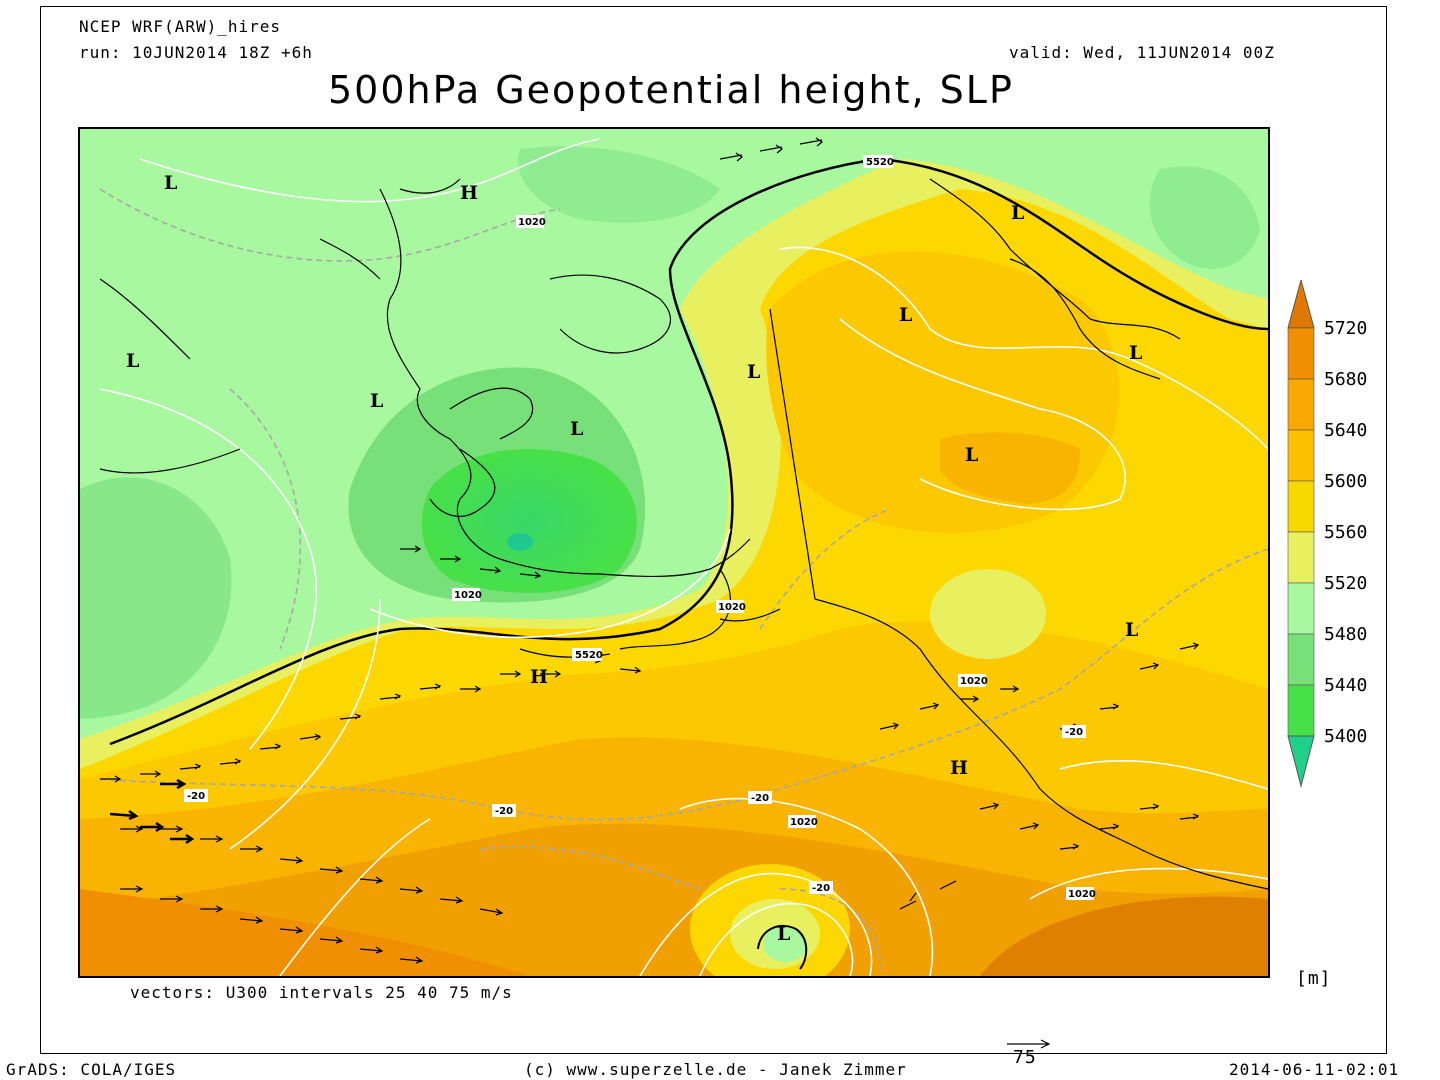 The width and height of the screenshot is (1440, 1080). What do you see at coordinates (180, 26) in the screenshot?
I see `model-label: NCEP WRF(ARW)_hires` at bounding box center [180, 26].